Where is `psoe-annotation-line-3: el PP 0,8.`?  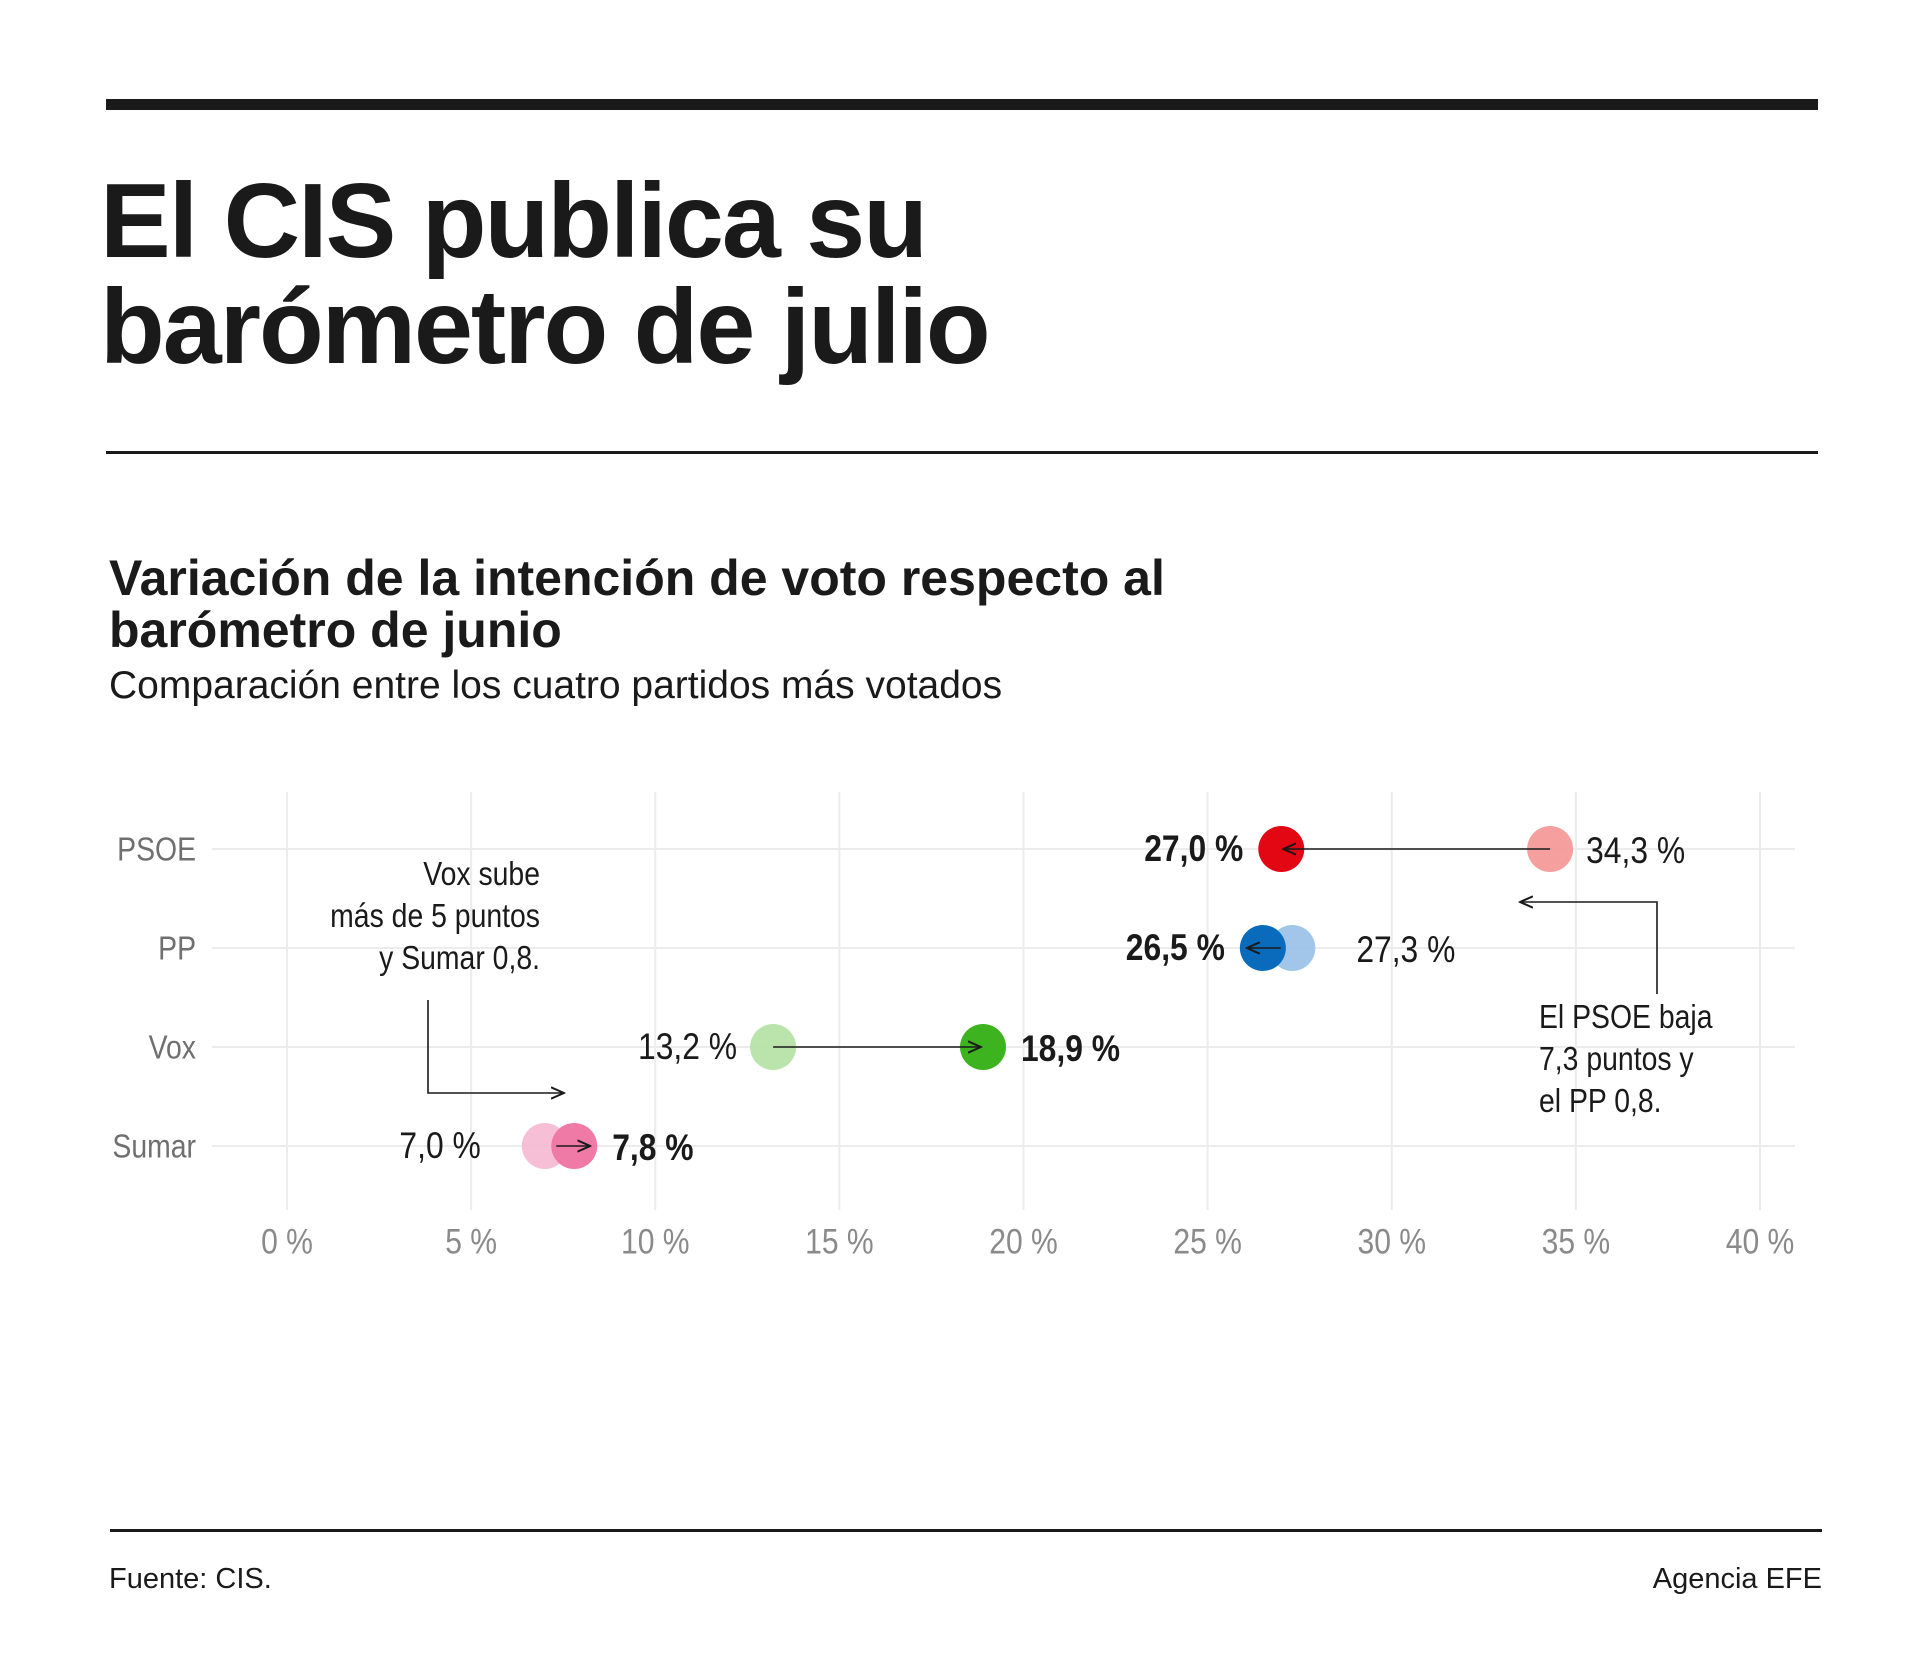
psoe-annotation-line-3: el PP 0,8. is located at coordinates (1600, 1100).